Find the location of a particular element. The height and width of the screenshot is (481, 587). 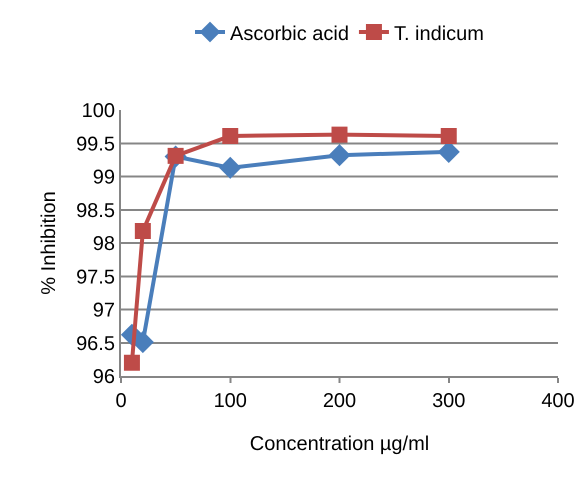

y-tick-label: 98 is located at coordinates (103, 244).